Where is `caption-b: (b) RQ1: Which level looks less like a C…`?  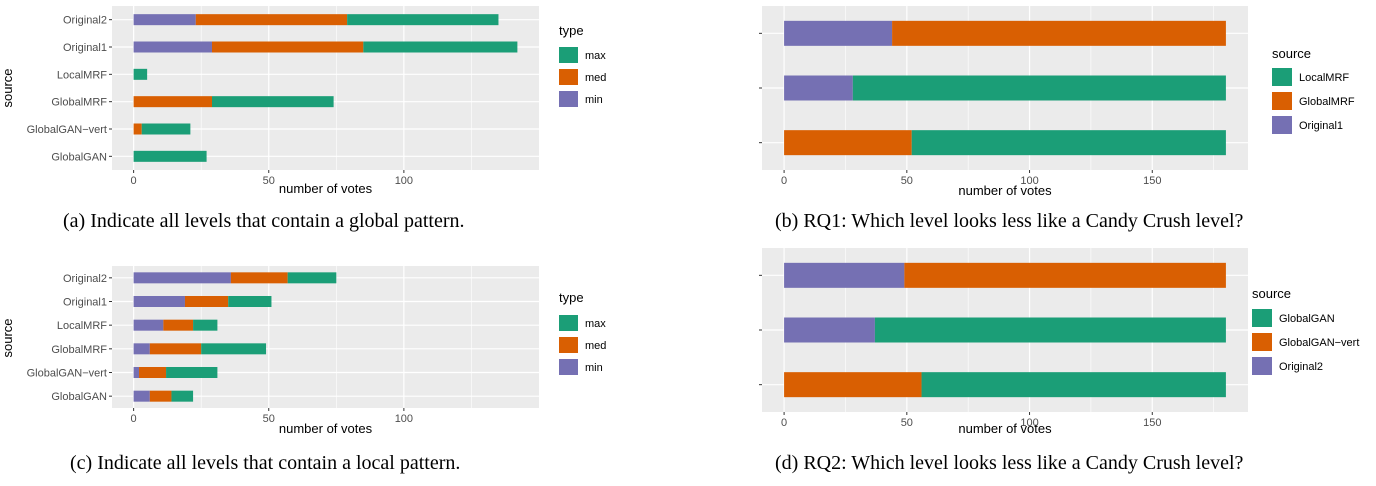
caption-b: (b) RQ1: Which level looks less like a C… is located at coordinates (1009, 221).